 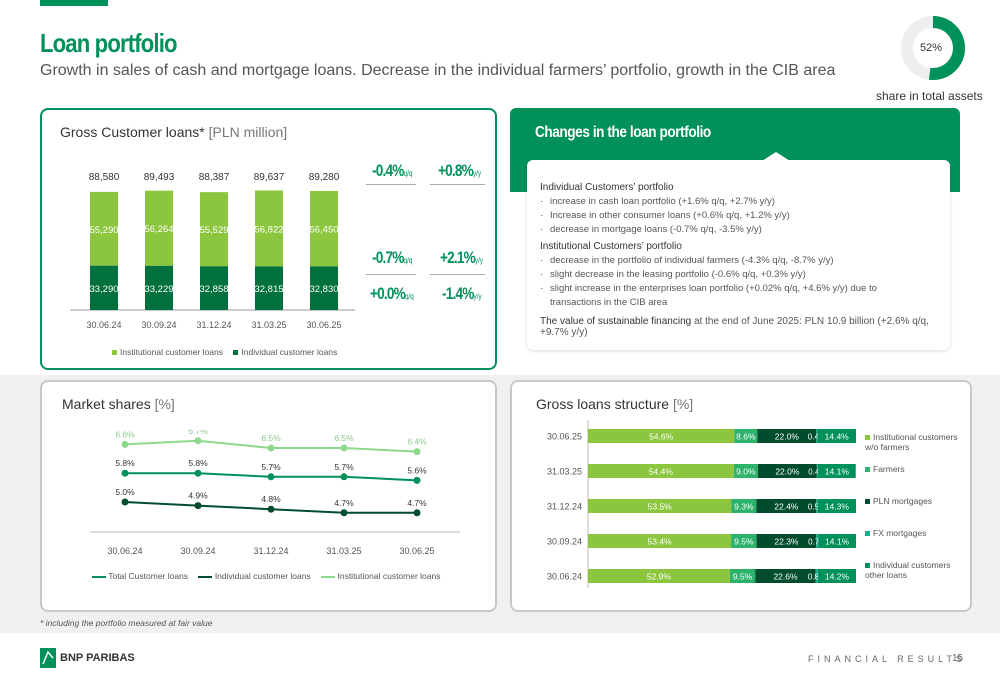 I want to click on data-label: 4.7%, so click(x=417, y=503).